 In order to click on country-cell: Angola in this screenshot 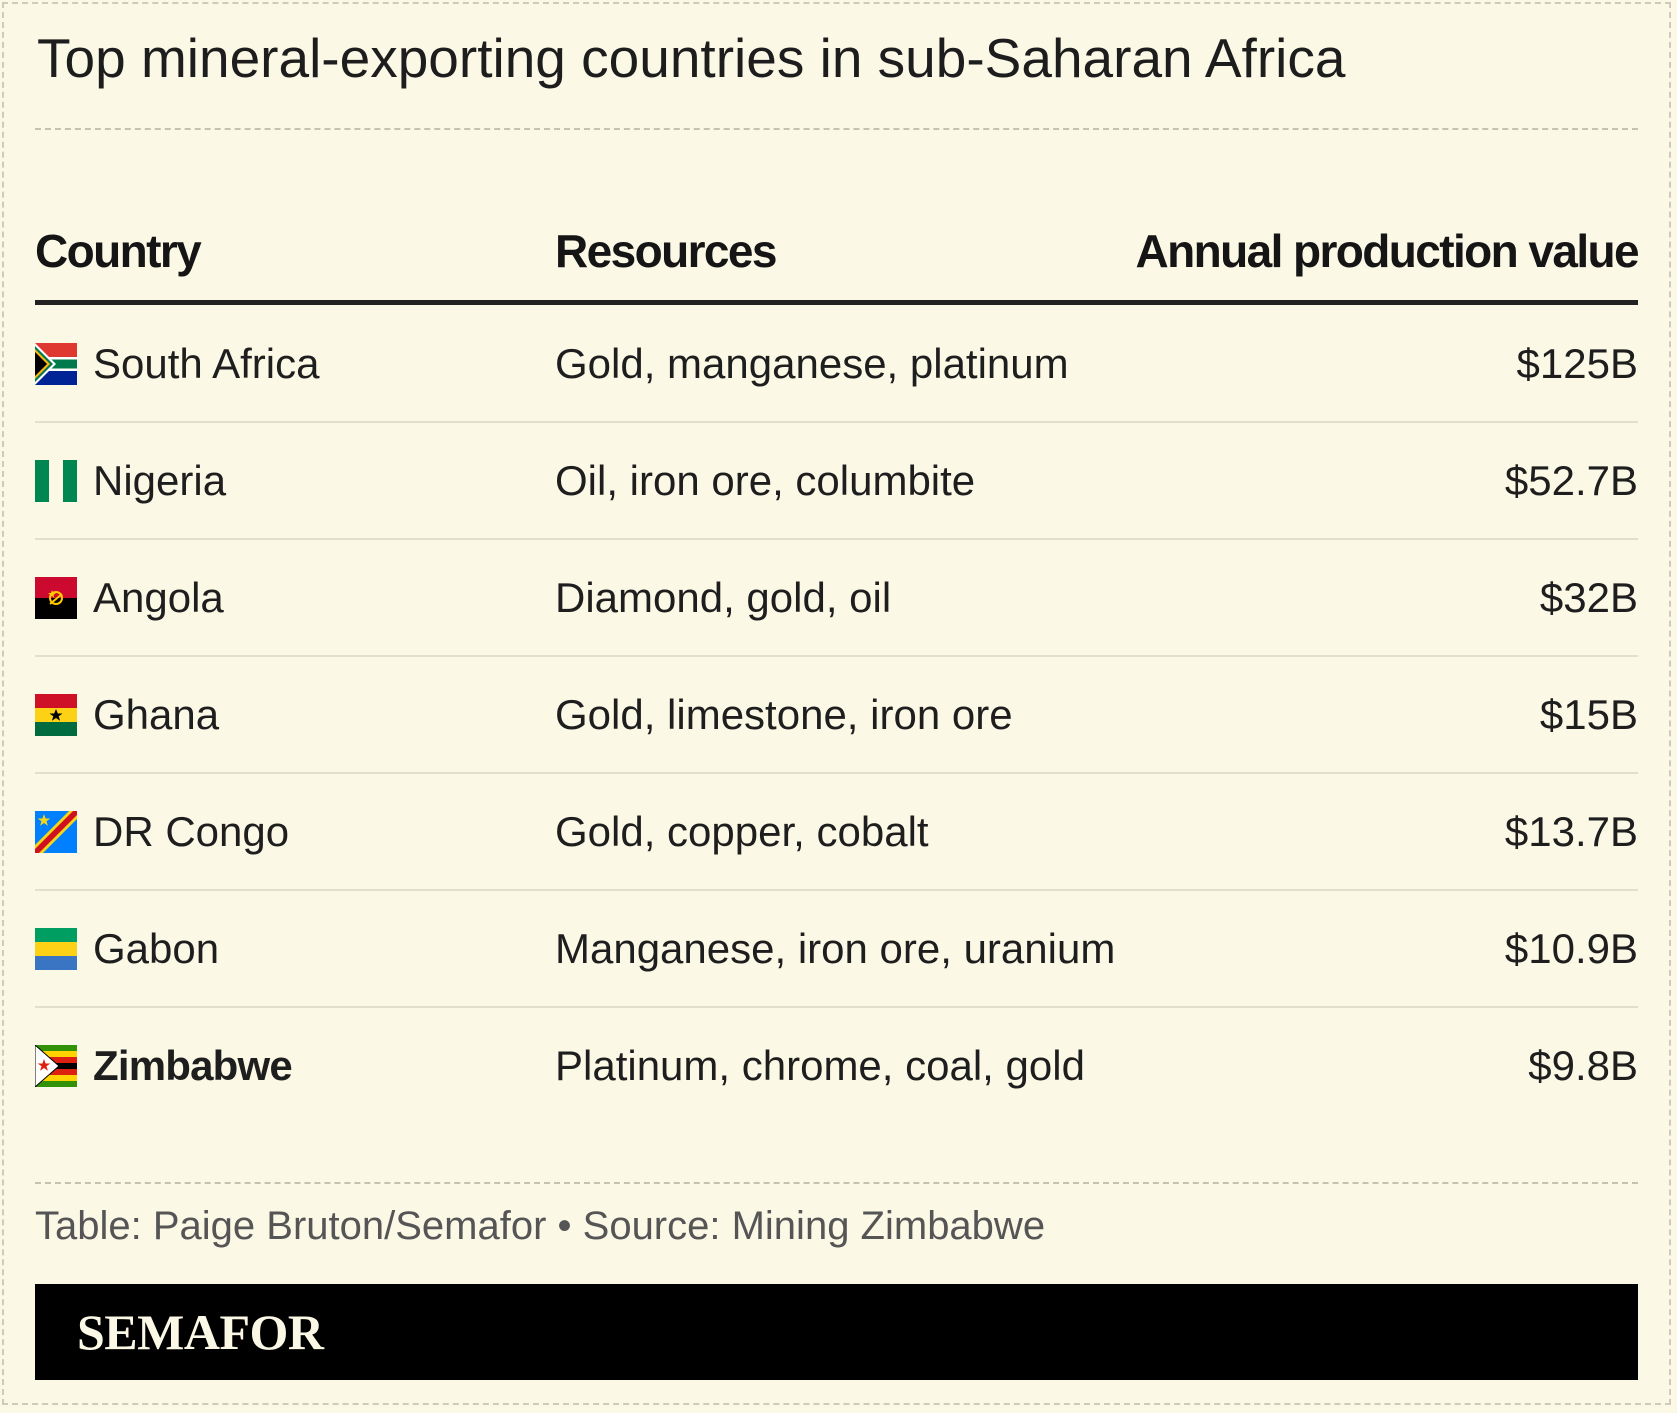, I will do `click(158, 597)`.